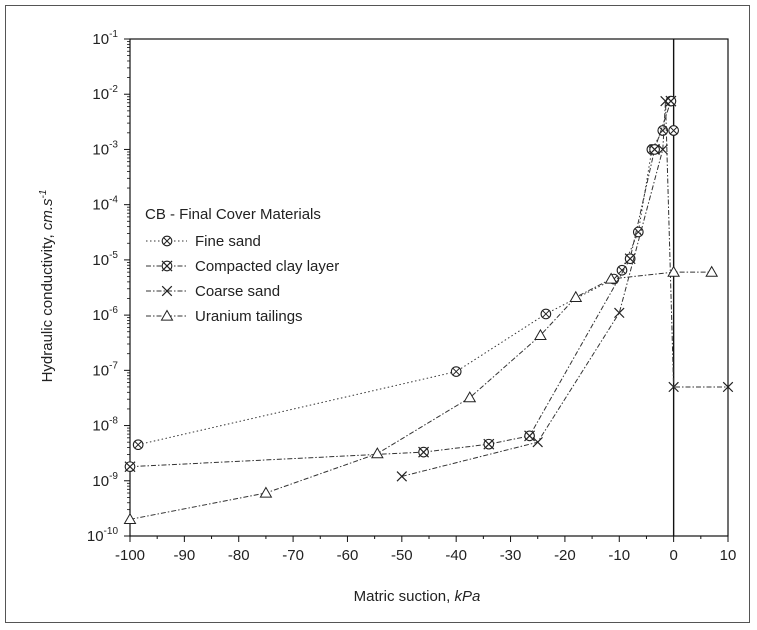  What do you see at coordinates (233, 214) in the screenshot?
I see `legend-title: CB - Final Cover Materials` at bounding box center [233, 214].